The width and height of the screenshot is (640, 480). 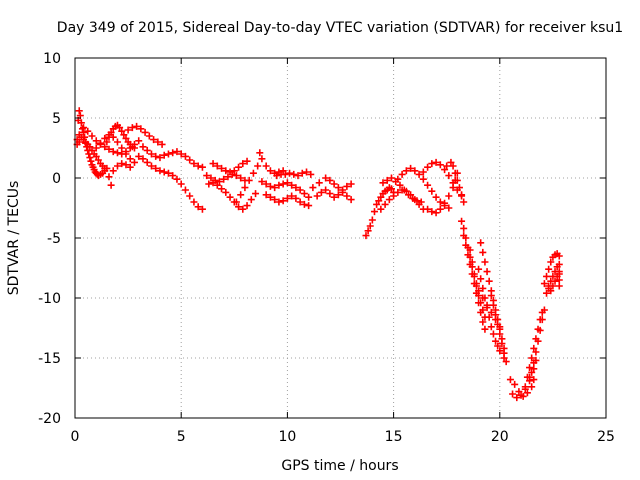 What do you see at coordinates (500, 437) in the screenshot?
I see `x-tick-label: 20` at bounding box center [500, 437].